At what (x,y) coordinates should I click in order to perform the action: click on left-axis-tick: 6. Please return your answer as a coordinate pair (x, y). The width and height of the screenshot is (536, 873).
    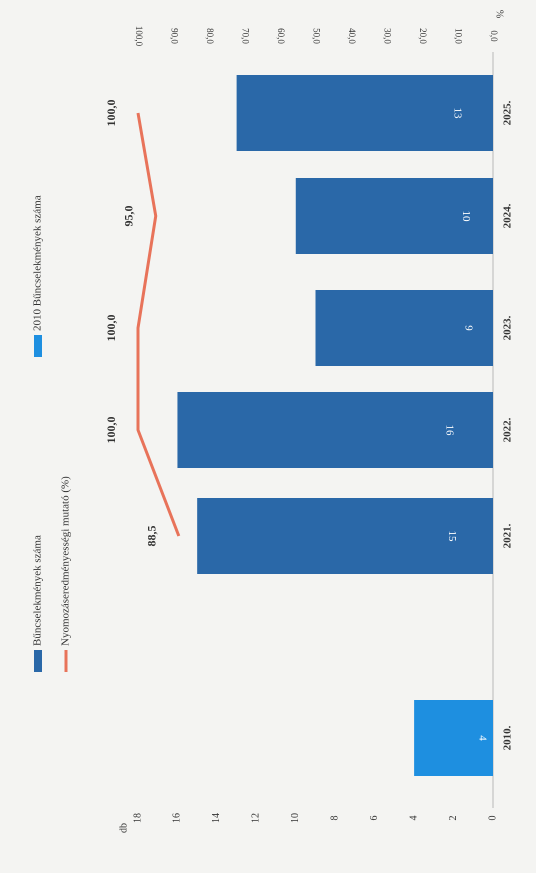
    Looking at the image, I should click on (374, 818).